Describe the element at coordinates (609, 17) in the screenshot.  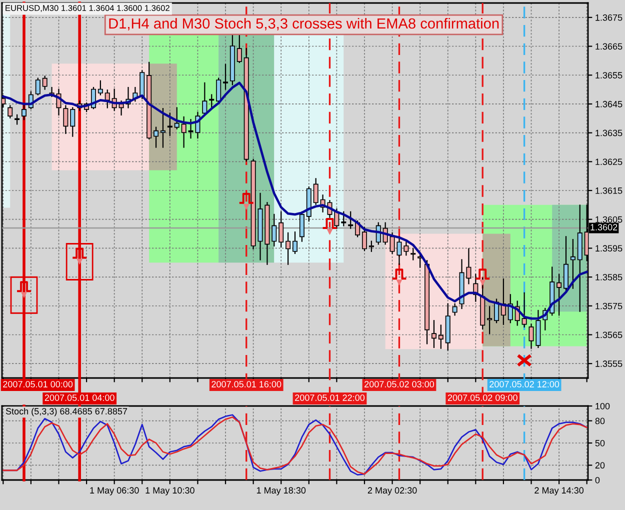
I see `y-tick-label: 1.3675` at that location.